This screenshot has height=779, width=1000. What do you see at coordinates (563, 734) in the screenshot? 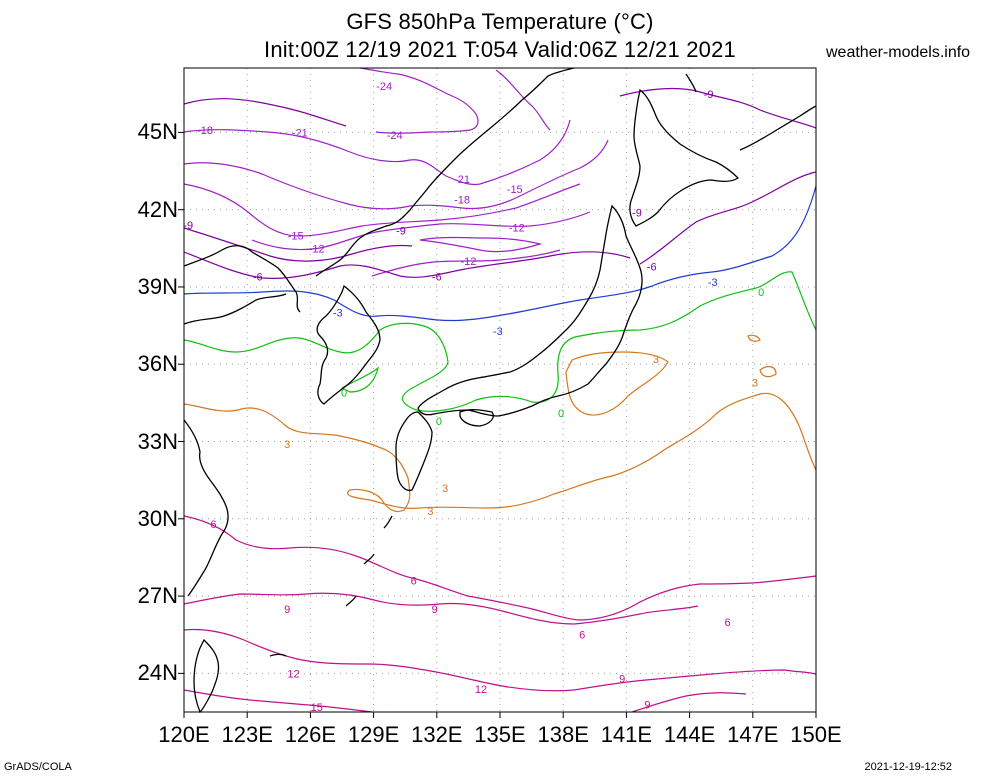
I see `lon-label: 138E` at bounding box center [563, 734].